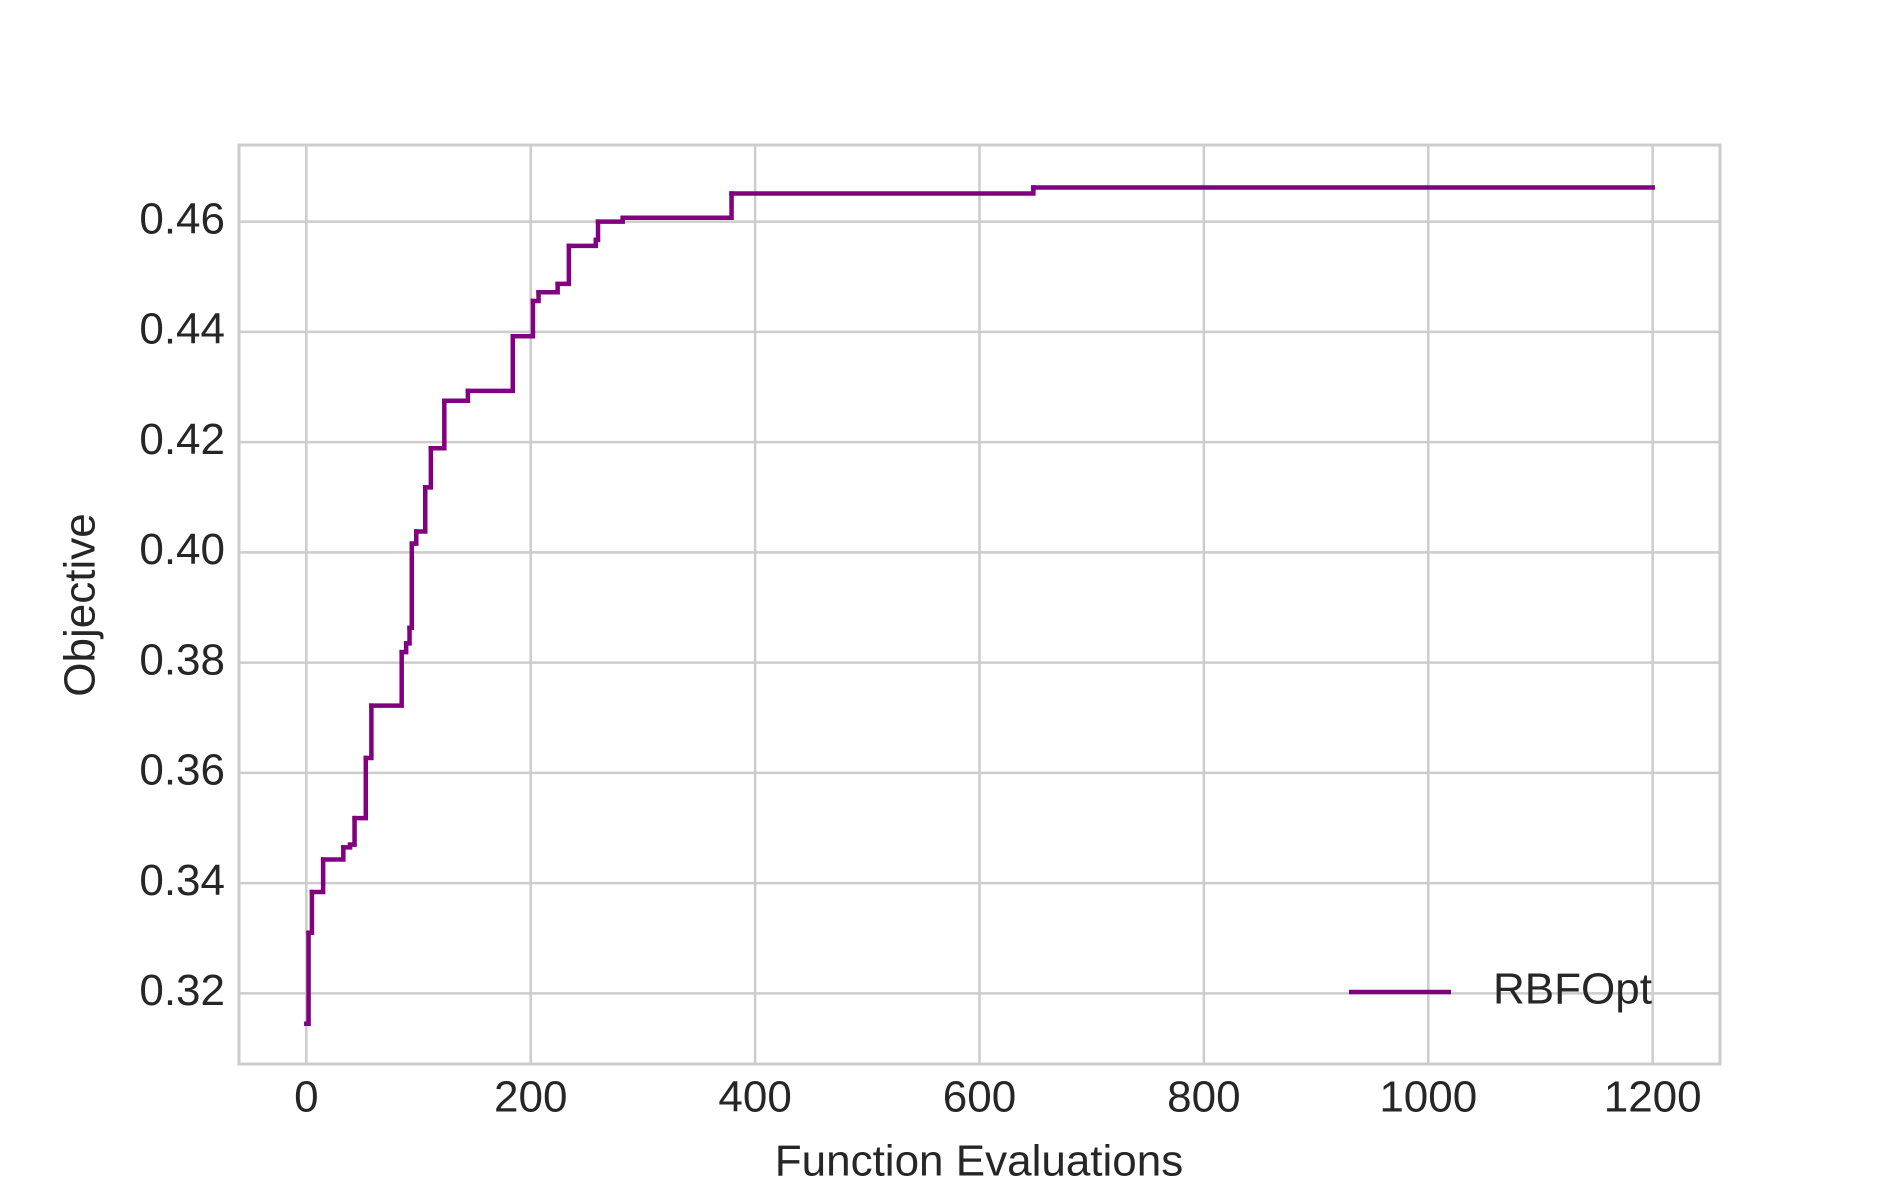 The width and height of the screenshot is (1884, 1200). I want to click on y-tick-label: 0.40, so click(182, 549).